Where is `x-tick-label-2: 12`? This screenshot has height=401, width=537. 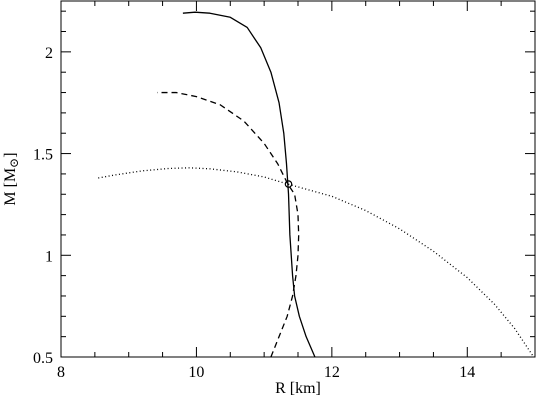
x-tick-label-2: 12 is located at coordinates (332, 372).